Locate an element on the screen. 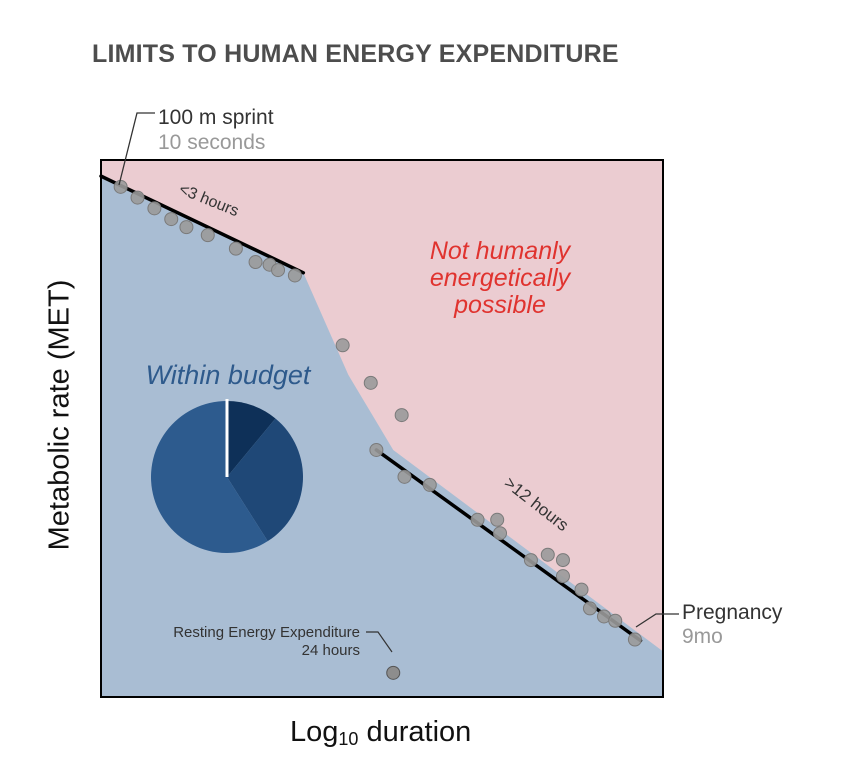 The image size is (851, 767). x-axis-label-suffix: duration is located at coordinates (415, 732).